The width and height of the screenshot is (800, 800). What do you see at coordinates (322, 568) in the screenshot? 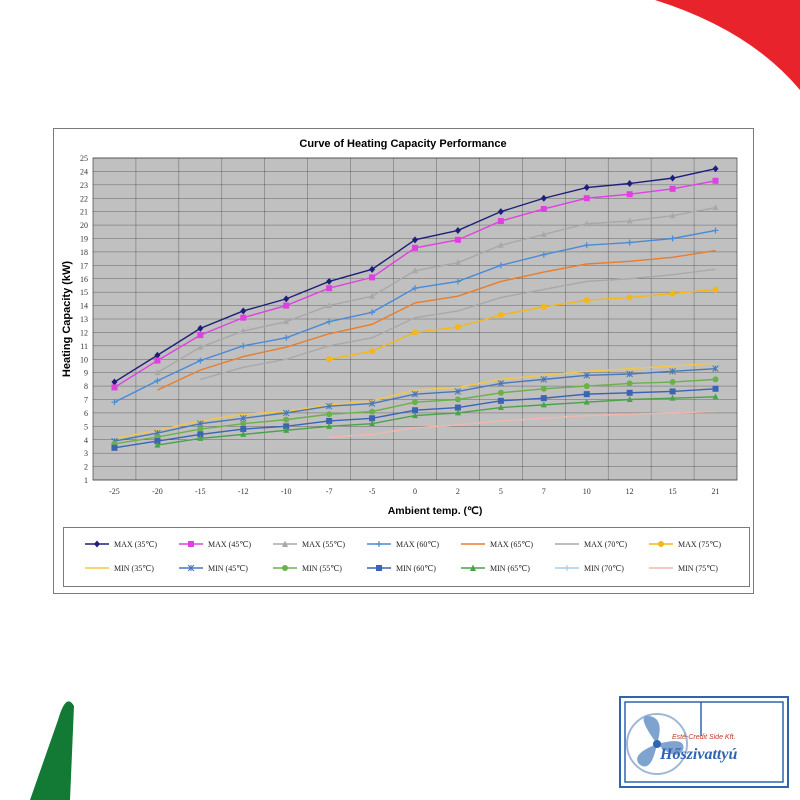
I see `legend-label: MIN (55℃)` at bounding box center [322, 568].